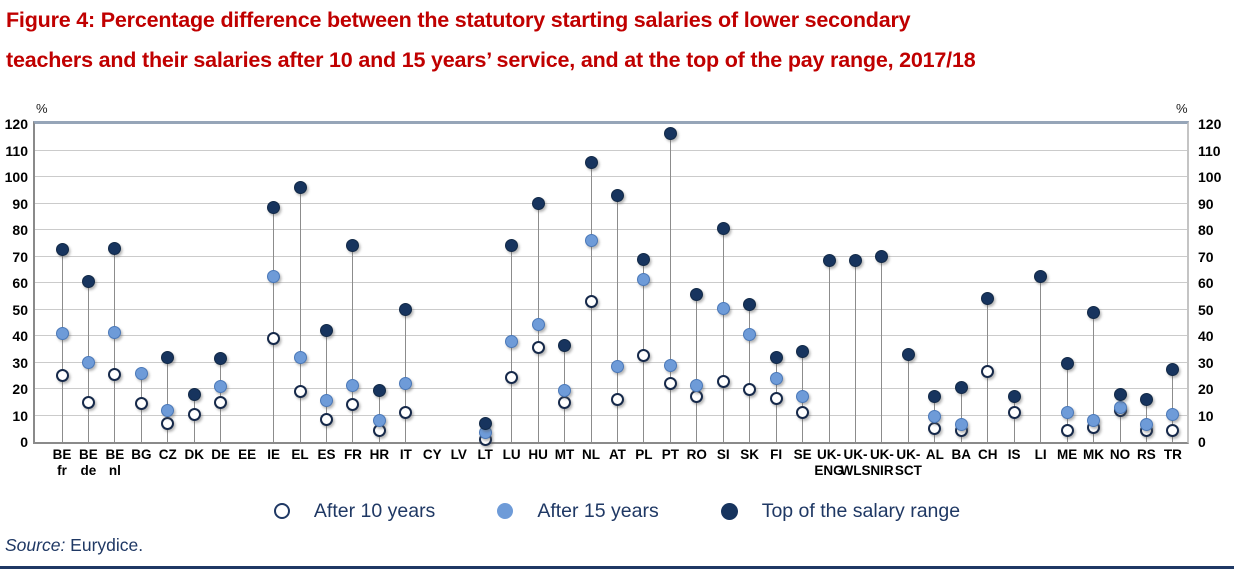 The image size is (1234, 570). I want to click on x-axis-category-label-line: SCT, so click(908, 470).